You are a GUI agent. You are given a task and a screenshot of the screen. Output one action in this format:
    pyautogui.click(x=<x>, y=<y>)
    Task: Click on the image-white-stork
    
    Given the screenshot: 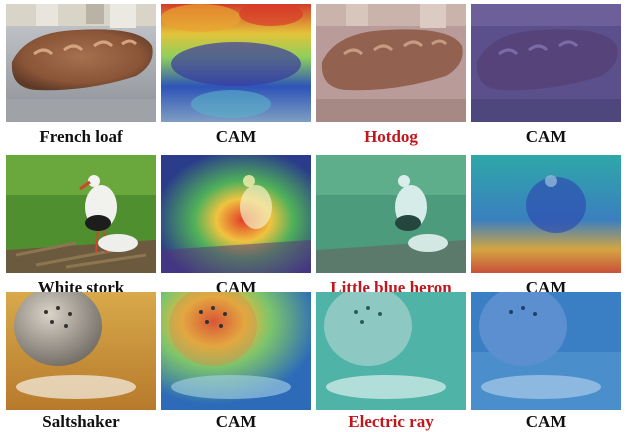 What is the action you would take?
    pyautogui.click(x=81, y=214)
    